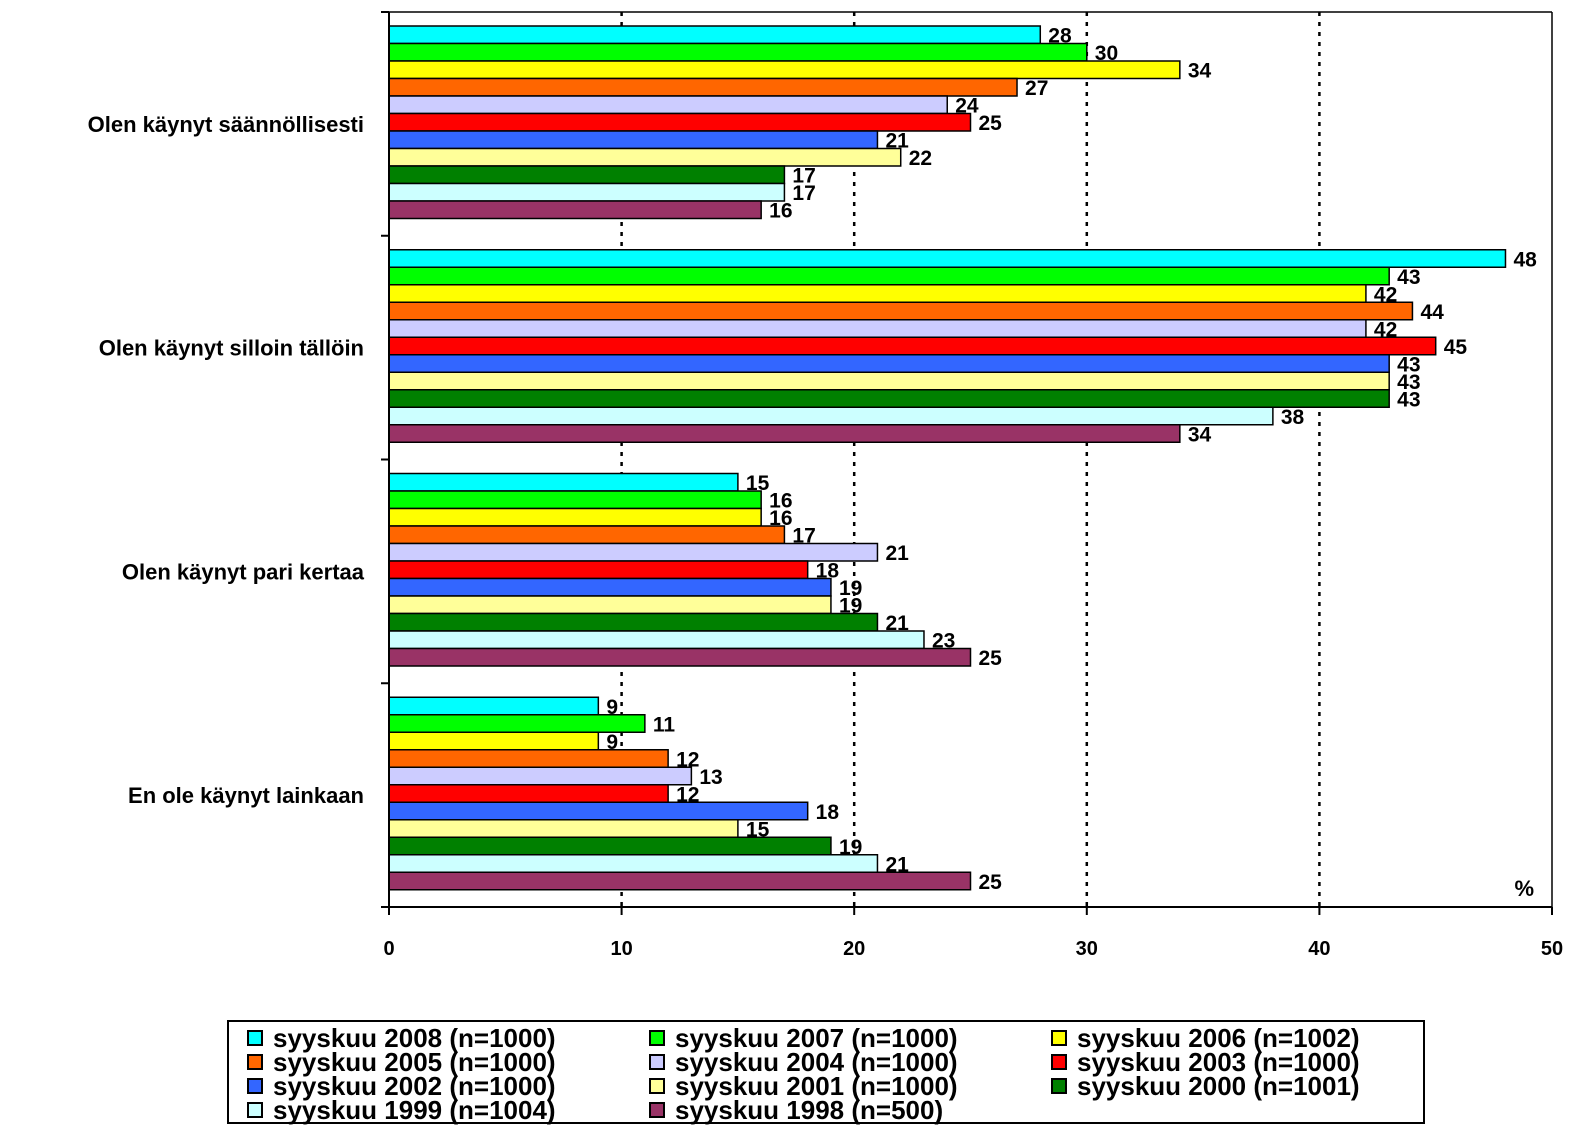 The width and height of the screenshot is (1585, 1132). I want to click on legend-item: syyskuu 2000 (n=1001), so click(1205, 1086).